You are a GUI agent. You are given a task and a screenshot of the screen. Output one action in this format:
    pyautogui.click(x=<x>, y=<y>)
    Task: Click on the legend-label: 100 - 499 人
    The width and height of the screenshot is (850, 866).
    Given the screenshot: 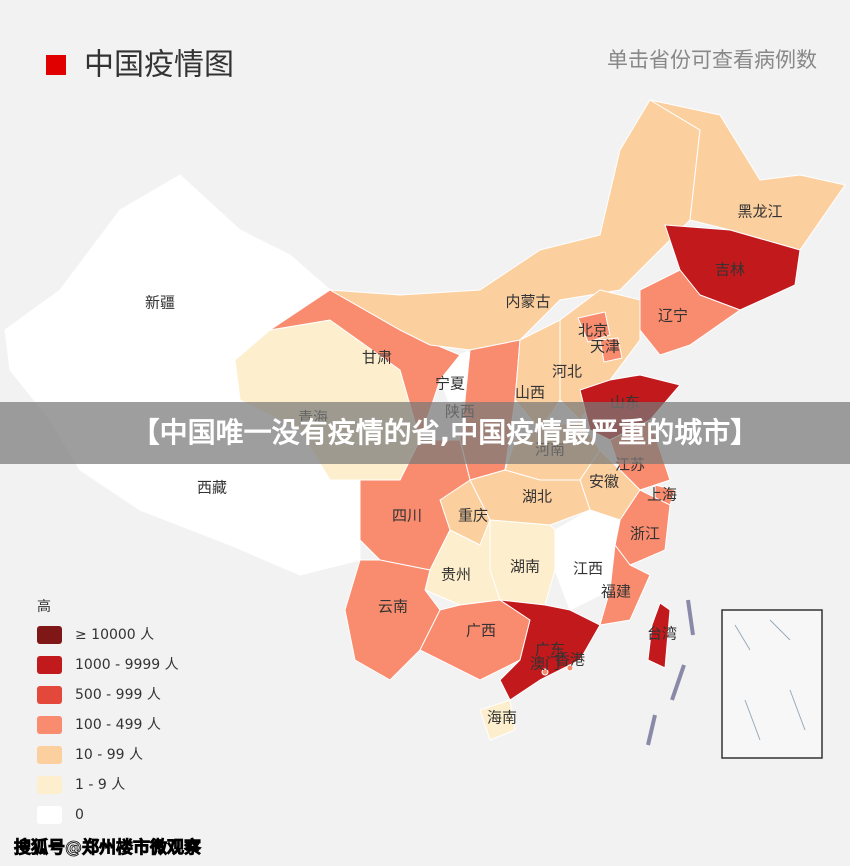 What is the action you would take?
    pyautogui.click(x=118, y=725)
    